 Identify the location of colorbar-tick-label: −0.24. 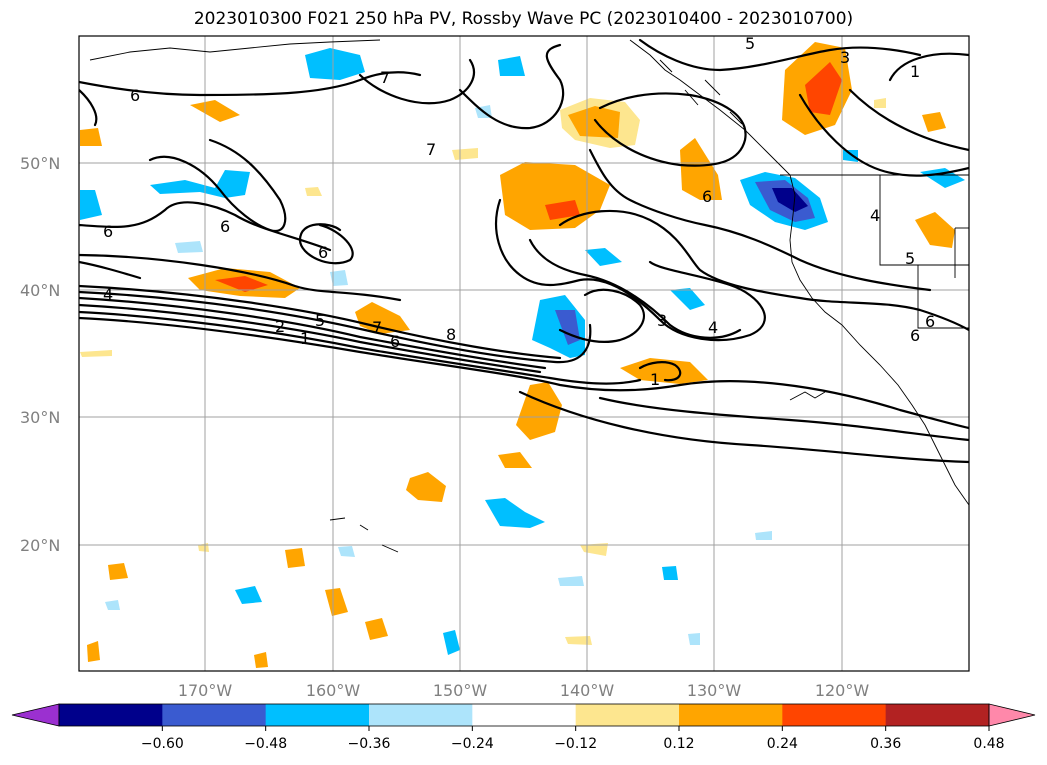
(472, 744).